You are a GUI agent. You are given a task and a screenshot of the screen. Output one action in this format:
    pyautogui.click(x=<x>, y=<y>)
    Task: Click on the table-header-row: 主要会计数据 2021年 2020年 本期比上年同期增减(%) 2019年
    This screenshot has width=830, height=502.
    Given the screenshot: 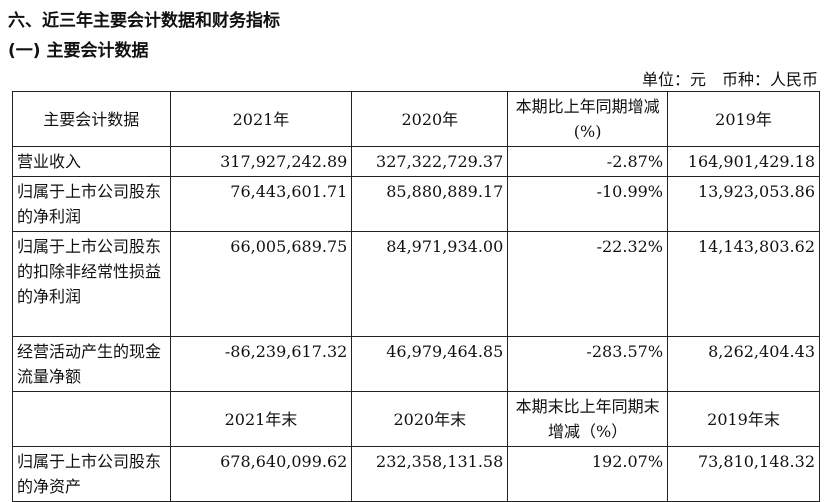 What is the action you would take?
    pyautogui.click(x=416, y=119)
    